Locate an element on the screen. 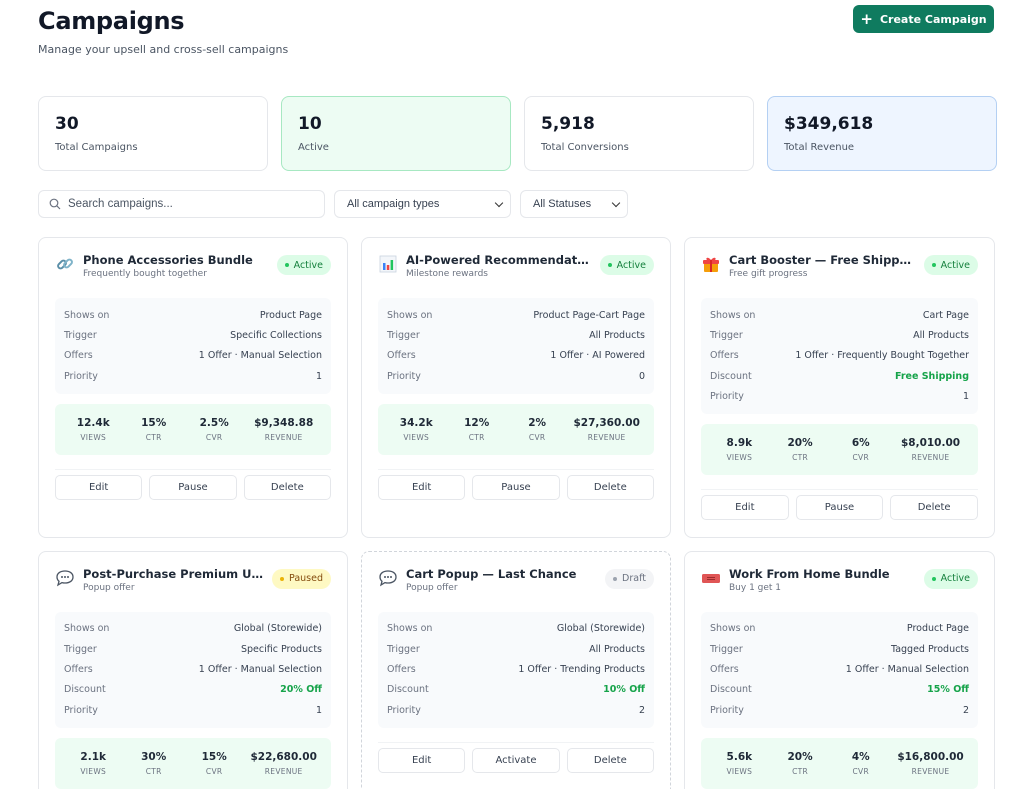 Image resolution: width=1024 pixels, height=789 pixels. bar-chart-icon is located at coordinates (388, 264).